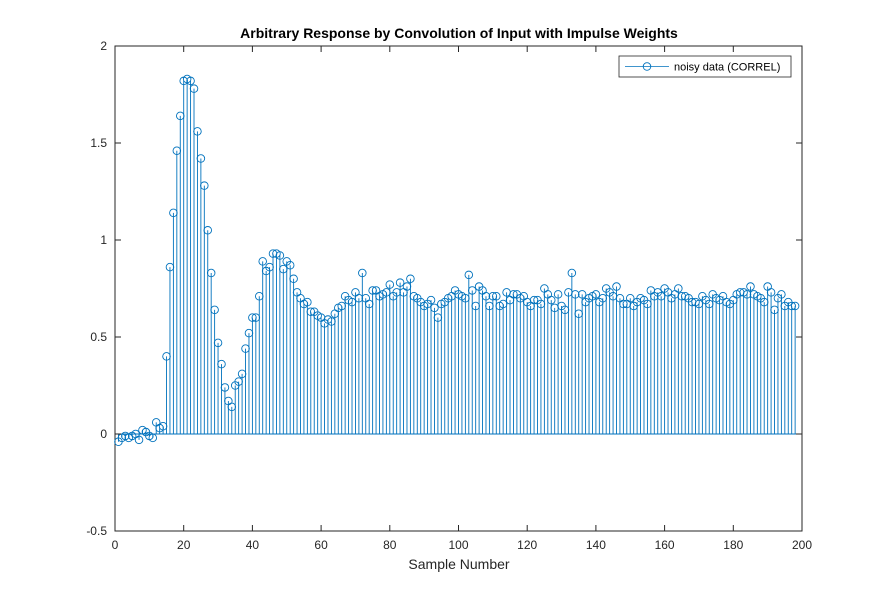  What do you see at coordinates (733, 545) in the screenshot?
I see `x-tick-label: 180` at bounding box center [733, 545].